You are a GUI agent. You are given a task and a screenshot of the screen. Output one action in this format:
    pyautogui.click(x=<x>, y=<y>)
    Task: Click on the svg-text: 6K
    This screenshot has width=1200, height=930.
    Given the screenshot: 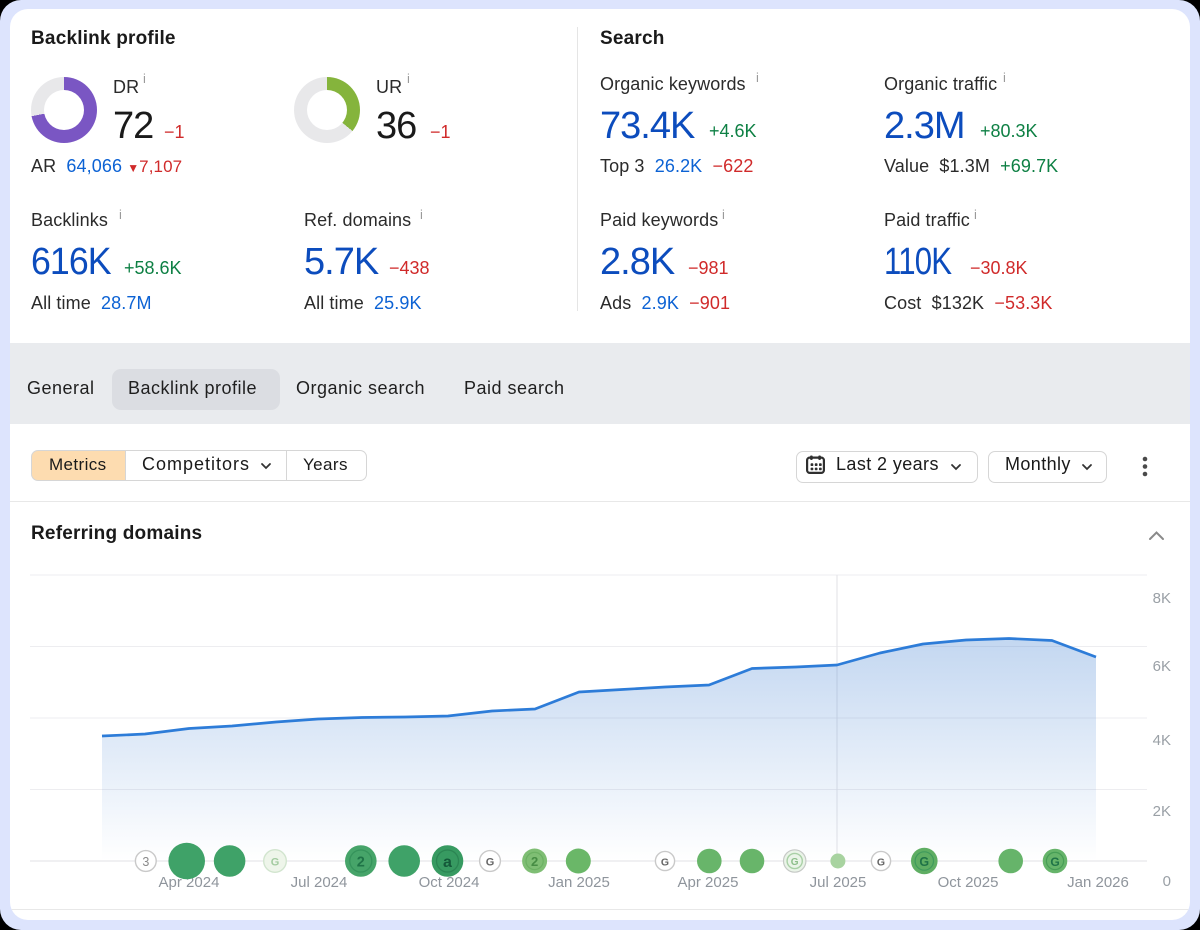 What is the action you would take?
    pyautogui.click(x=1162, y=666)
    